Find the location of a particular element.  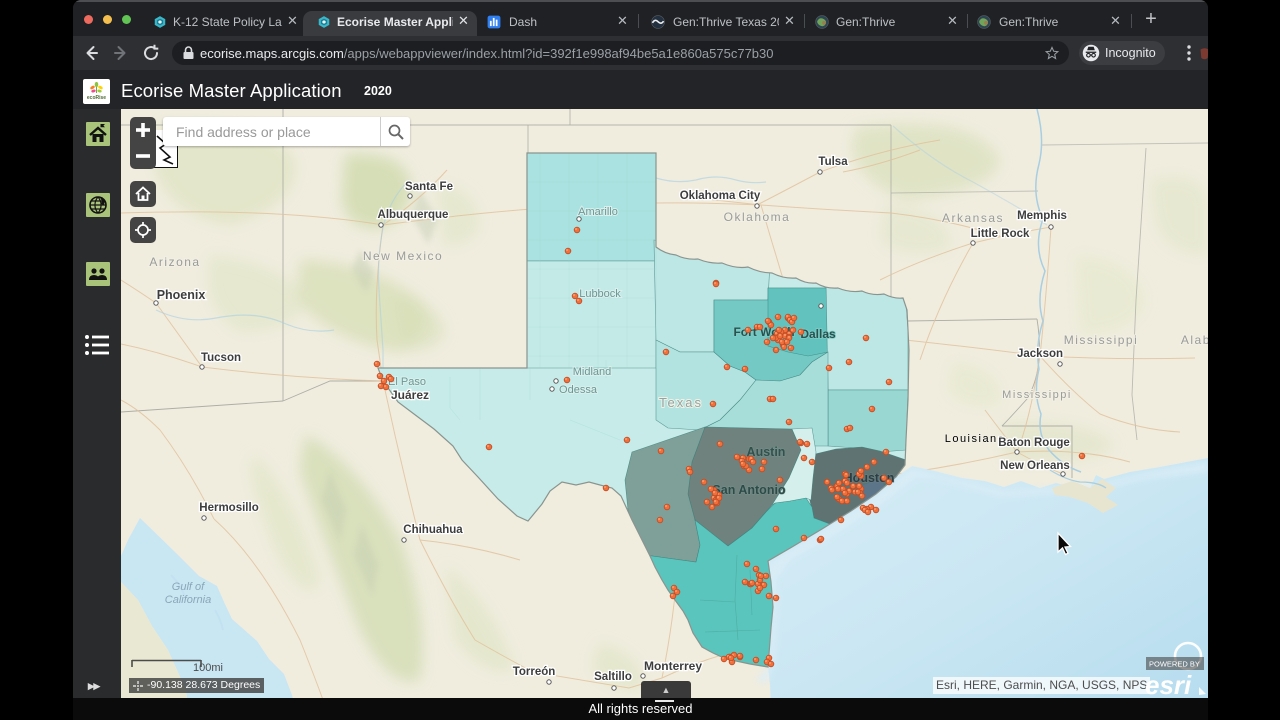

svg-text: Saltillo is located at coordinates (613, 677).